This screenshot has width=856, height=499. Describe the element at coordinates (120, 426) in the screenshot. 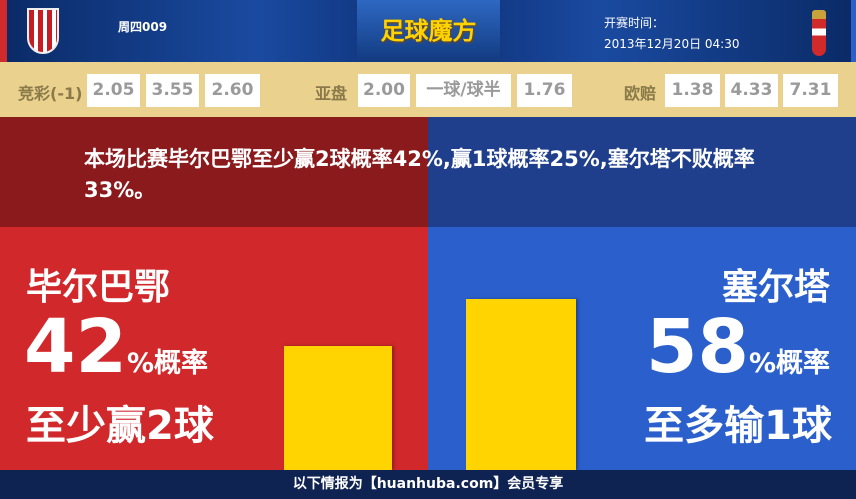

I see `home-result: 至少赢2球` at that location.